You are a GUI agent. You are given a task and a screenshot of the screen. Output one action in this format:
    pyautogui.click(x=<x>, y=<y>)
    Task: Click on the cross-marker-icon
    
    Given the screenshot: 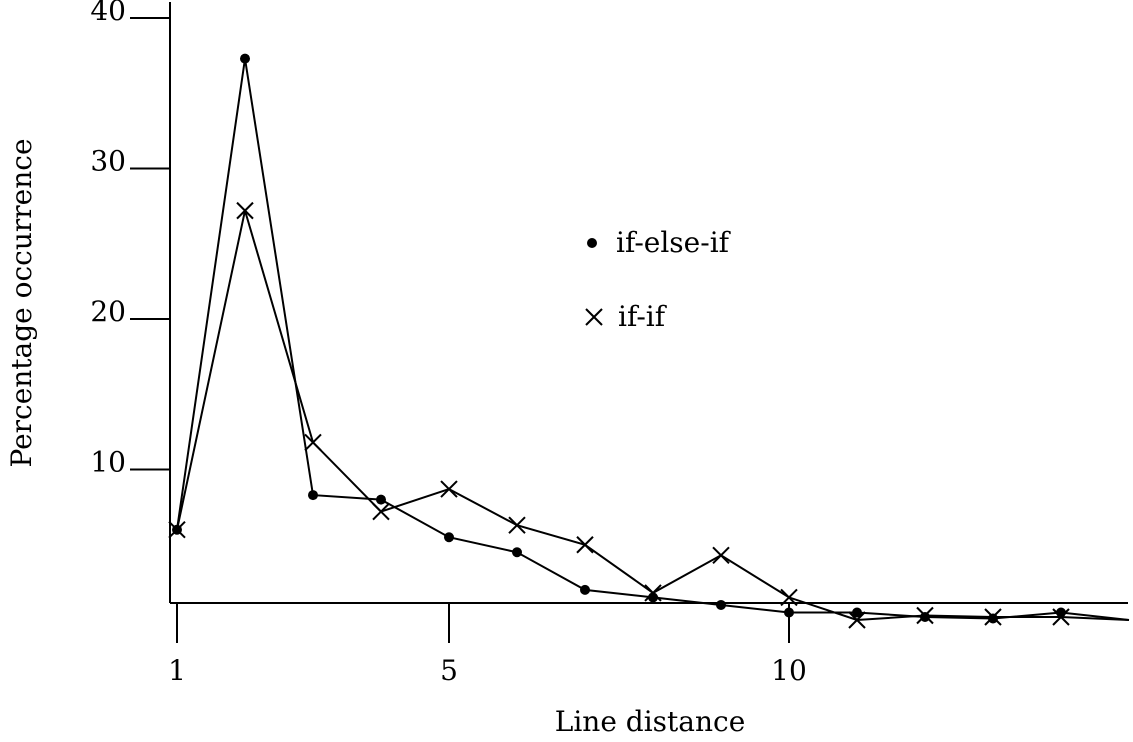 What is the action you would take?
    pyautogui.click(x=594, y=317)
    